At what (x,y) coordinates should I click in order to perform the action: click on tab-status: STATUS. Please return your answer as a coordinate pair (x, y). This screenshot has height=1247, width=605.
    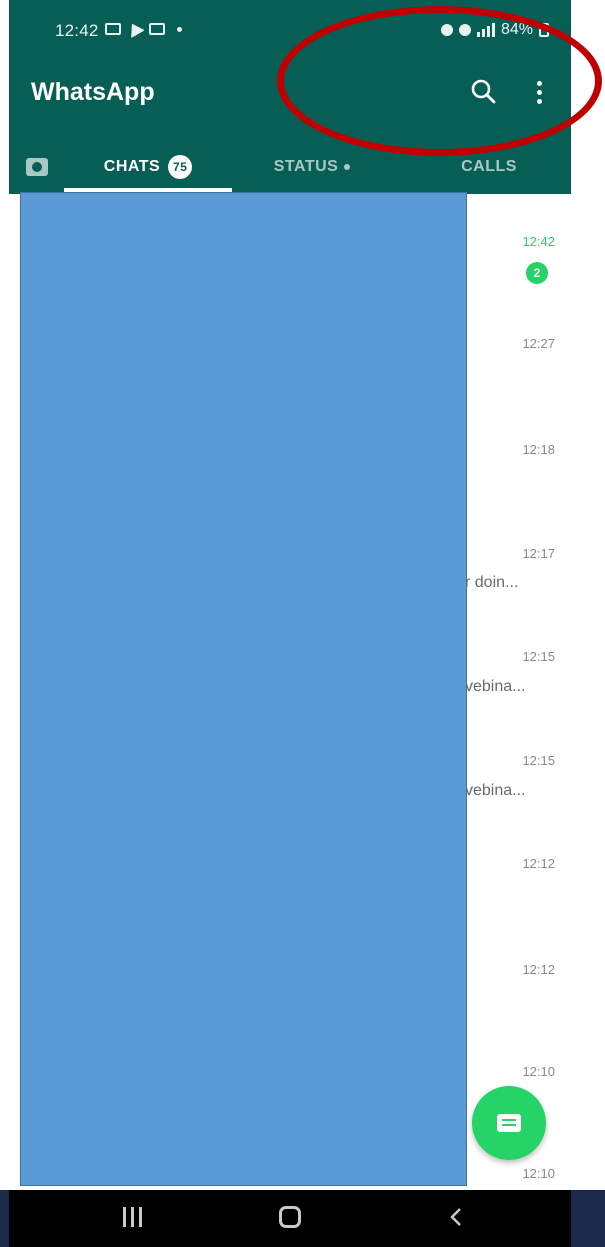
    Looking at the image, I should click on (312, 167).